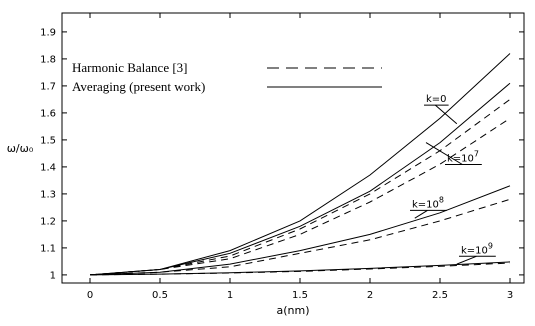 This screenshot has width=535, height=326. I want to click on y-tick-label: 1.9, so click(48, 32).